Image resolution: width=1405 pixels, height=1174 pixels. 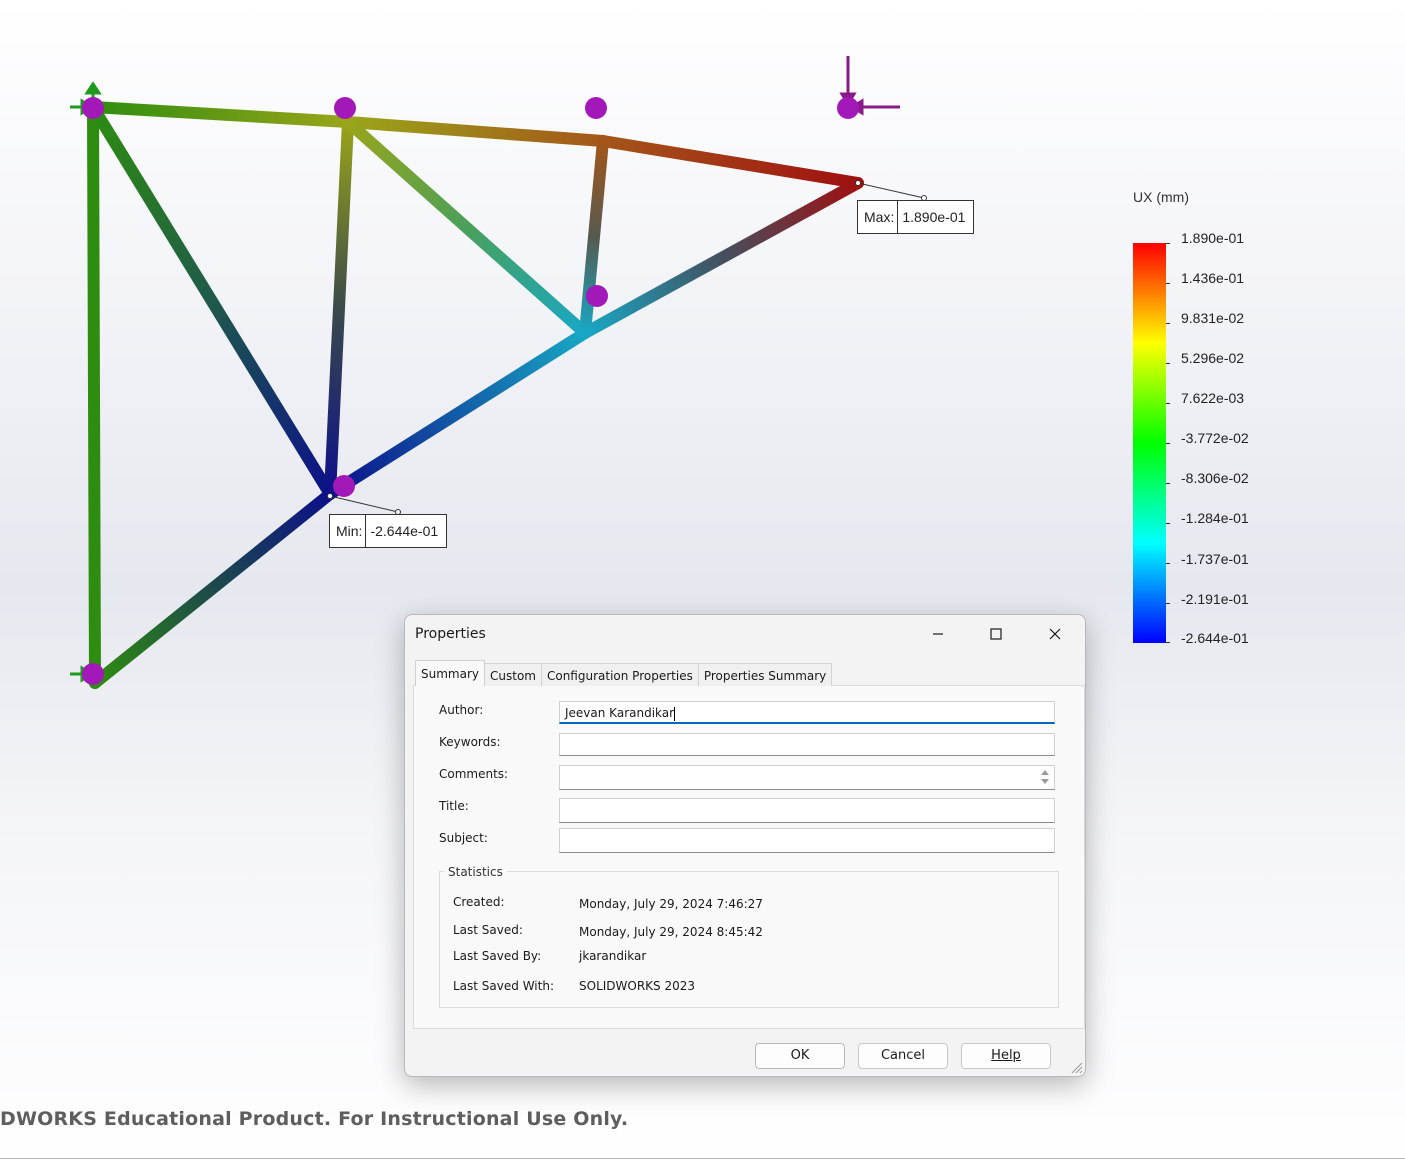 I want to click on last-saved-label: Last Saved:, so click(x=488, y=930).